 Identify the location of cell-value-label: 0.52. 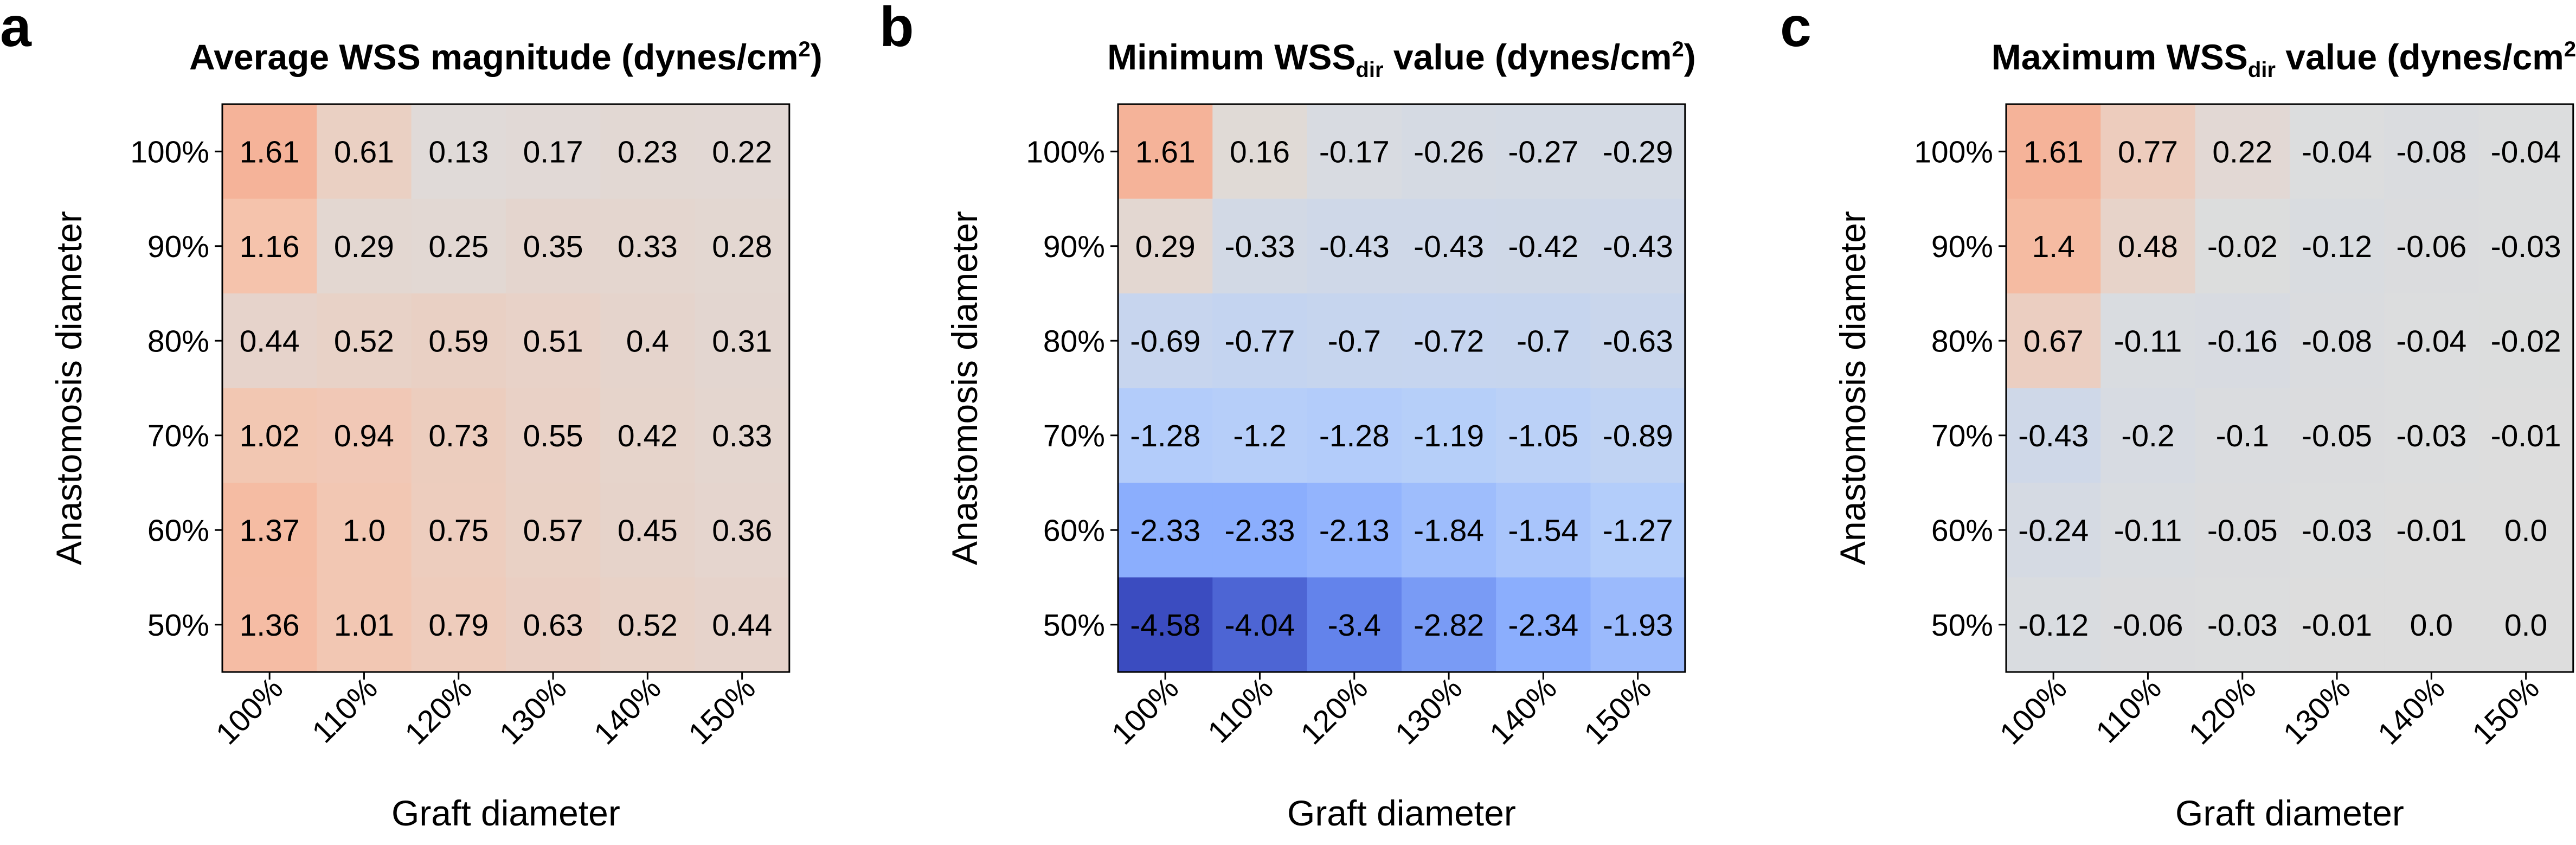
(364, 341).